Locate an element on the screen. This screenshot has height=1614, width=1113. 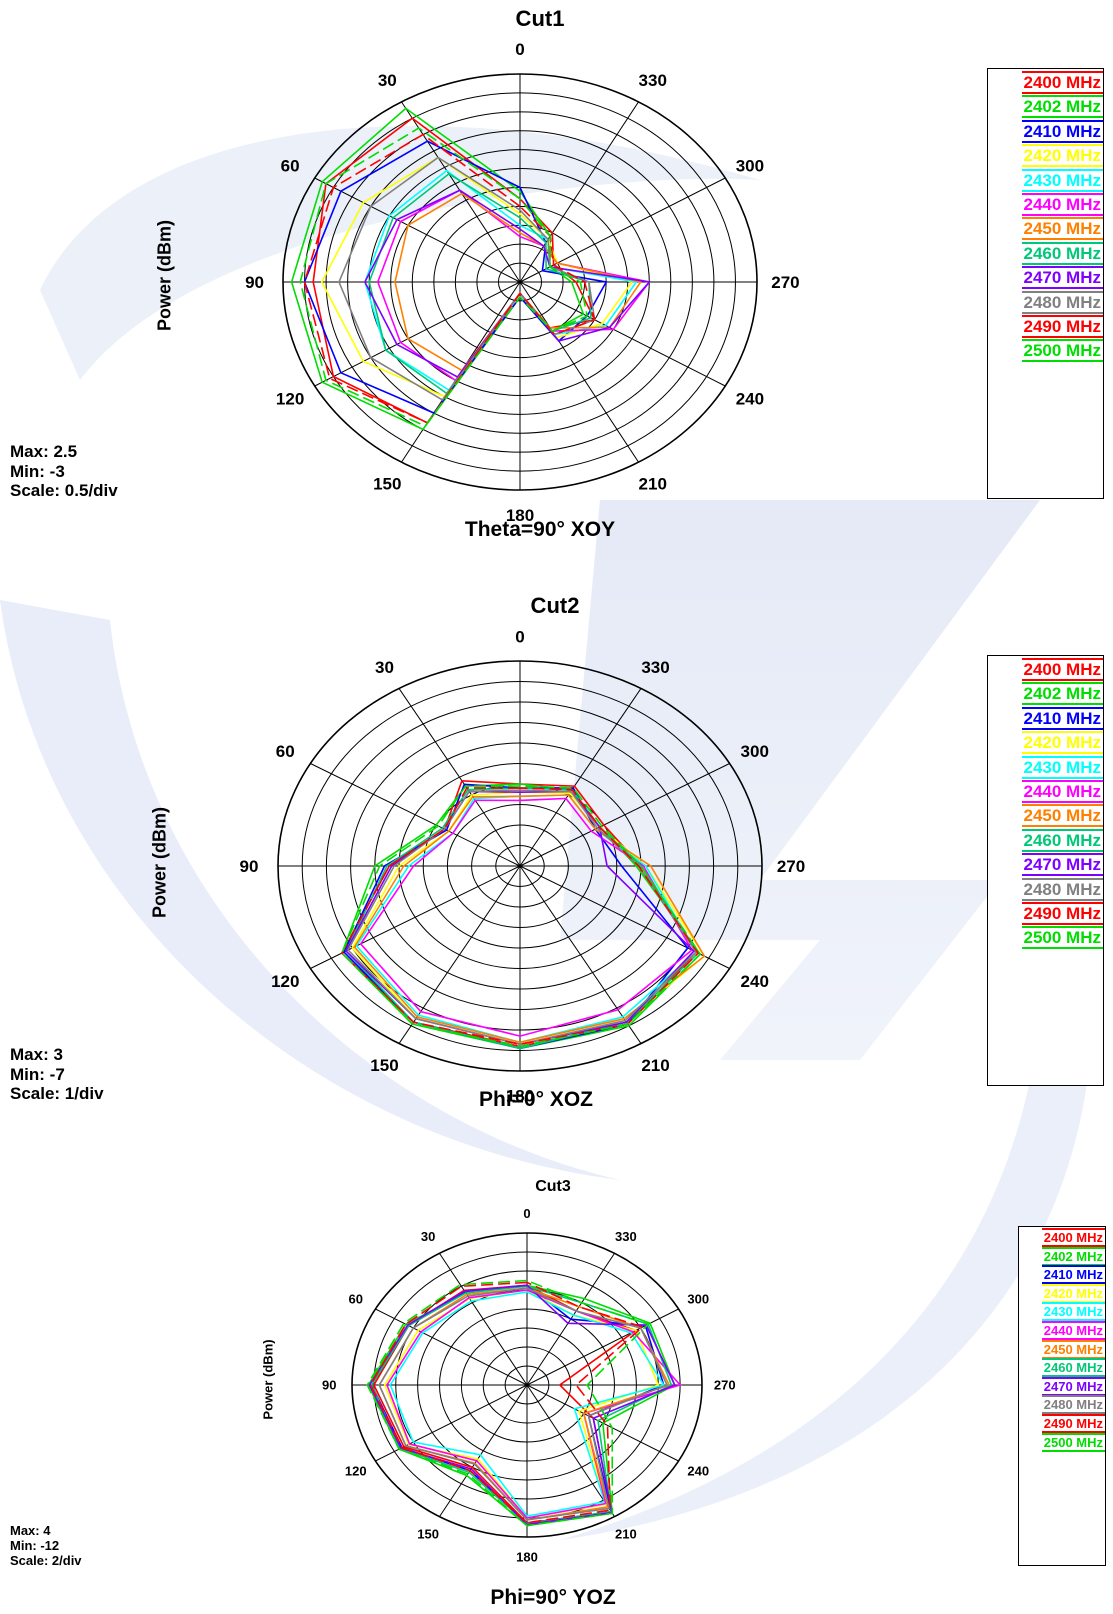
legend-label: 2410 MHz is located at coordinates (1062, 131).